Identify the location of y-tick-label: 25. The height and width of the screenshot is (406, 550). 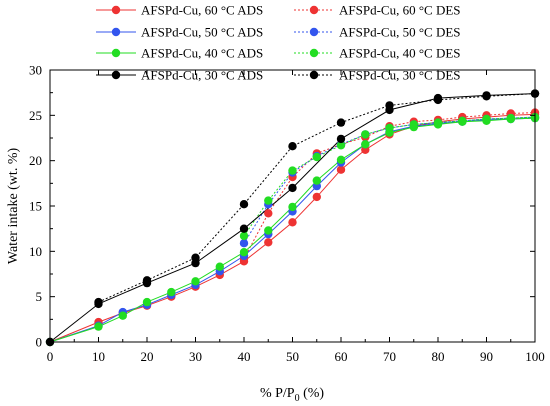
(35, 115).